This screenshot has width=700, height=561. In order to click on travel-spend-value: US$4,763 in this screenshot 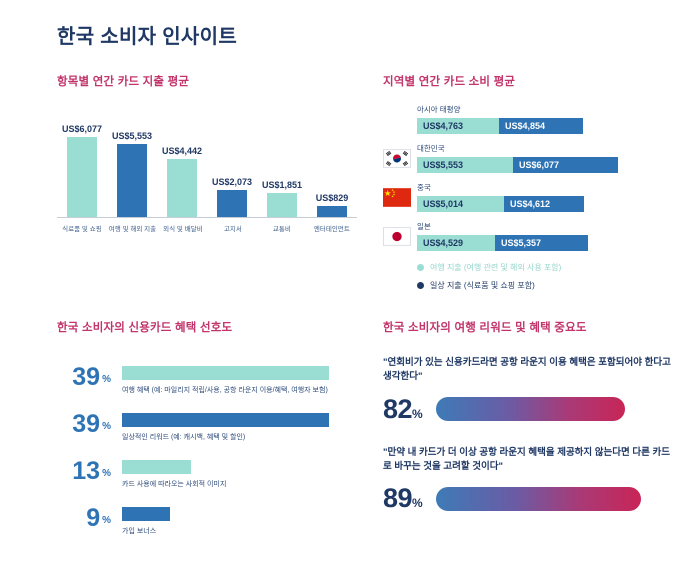, I will do `click(443, 126)`.